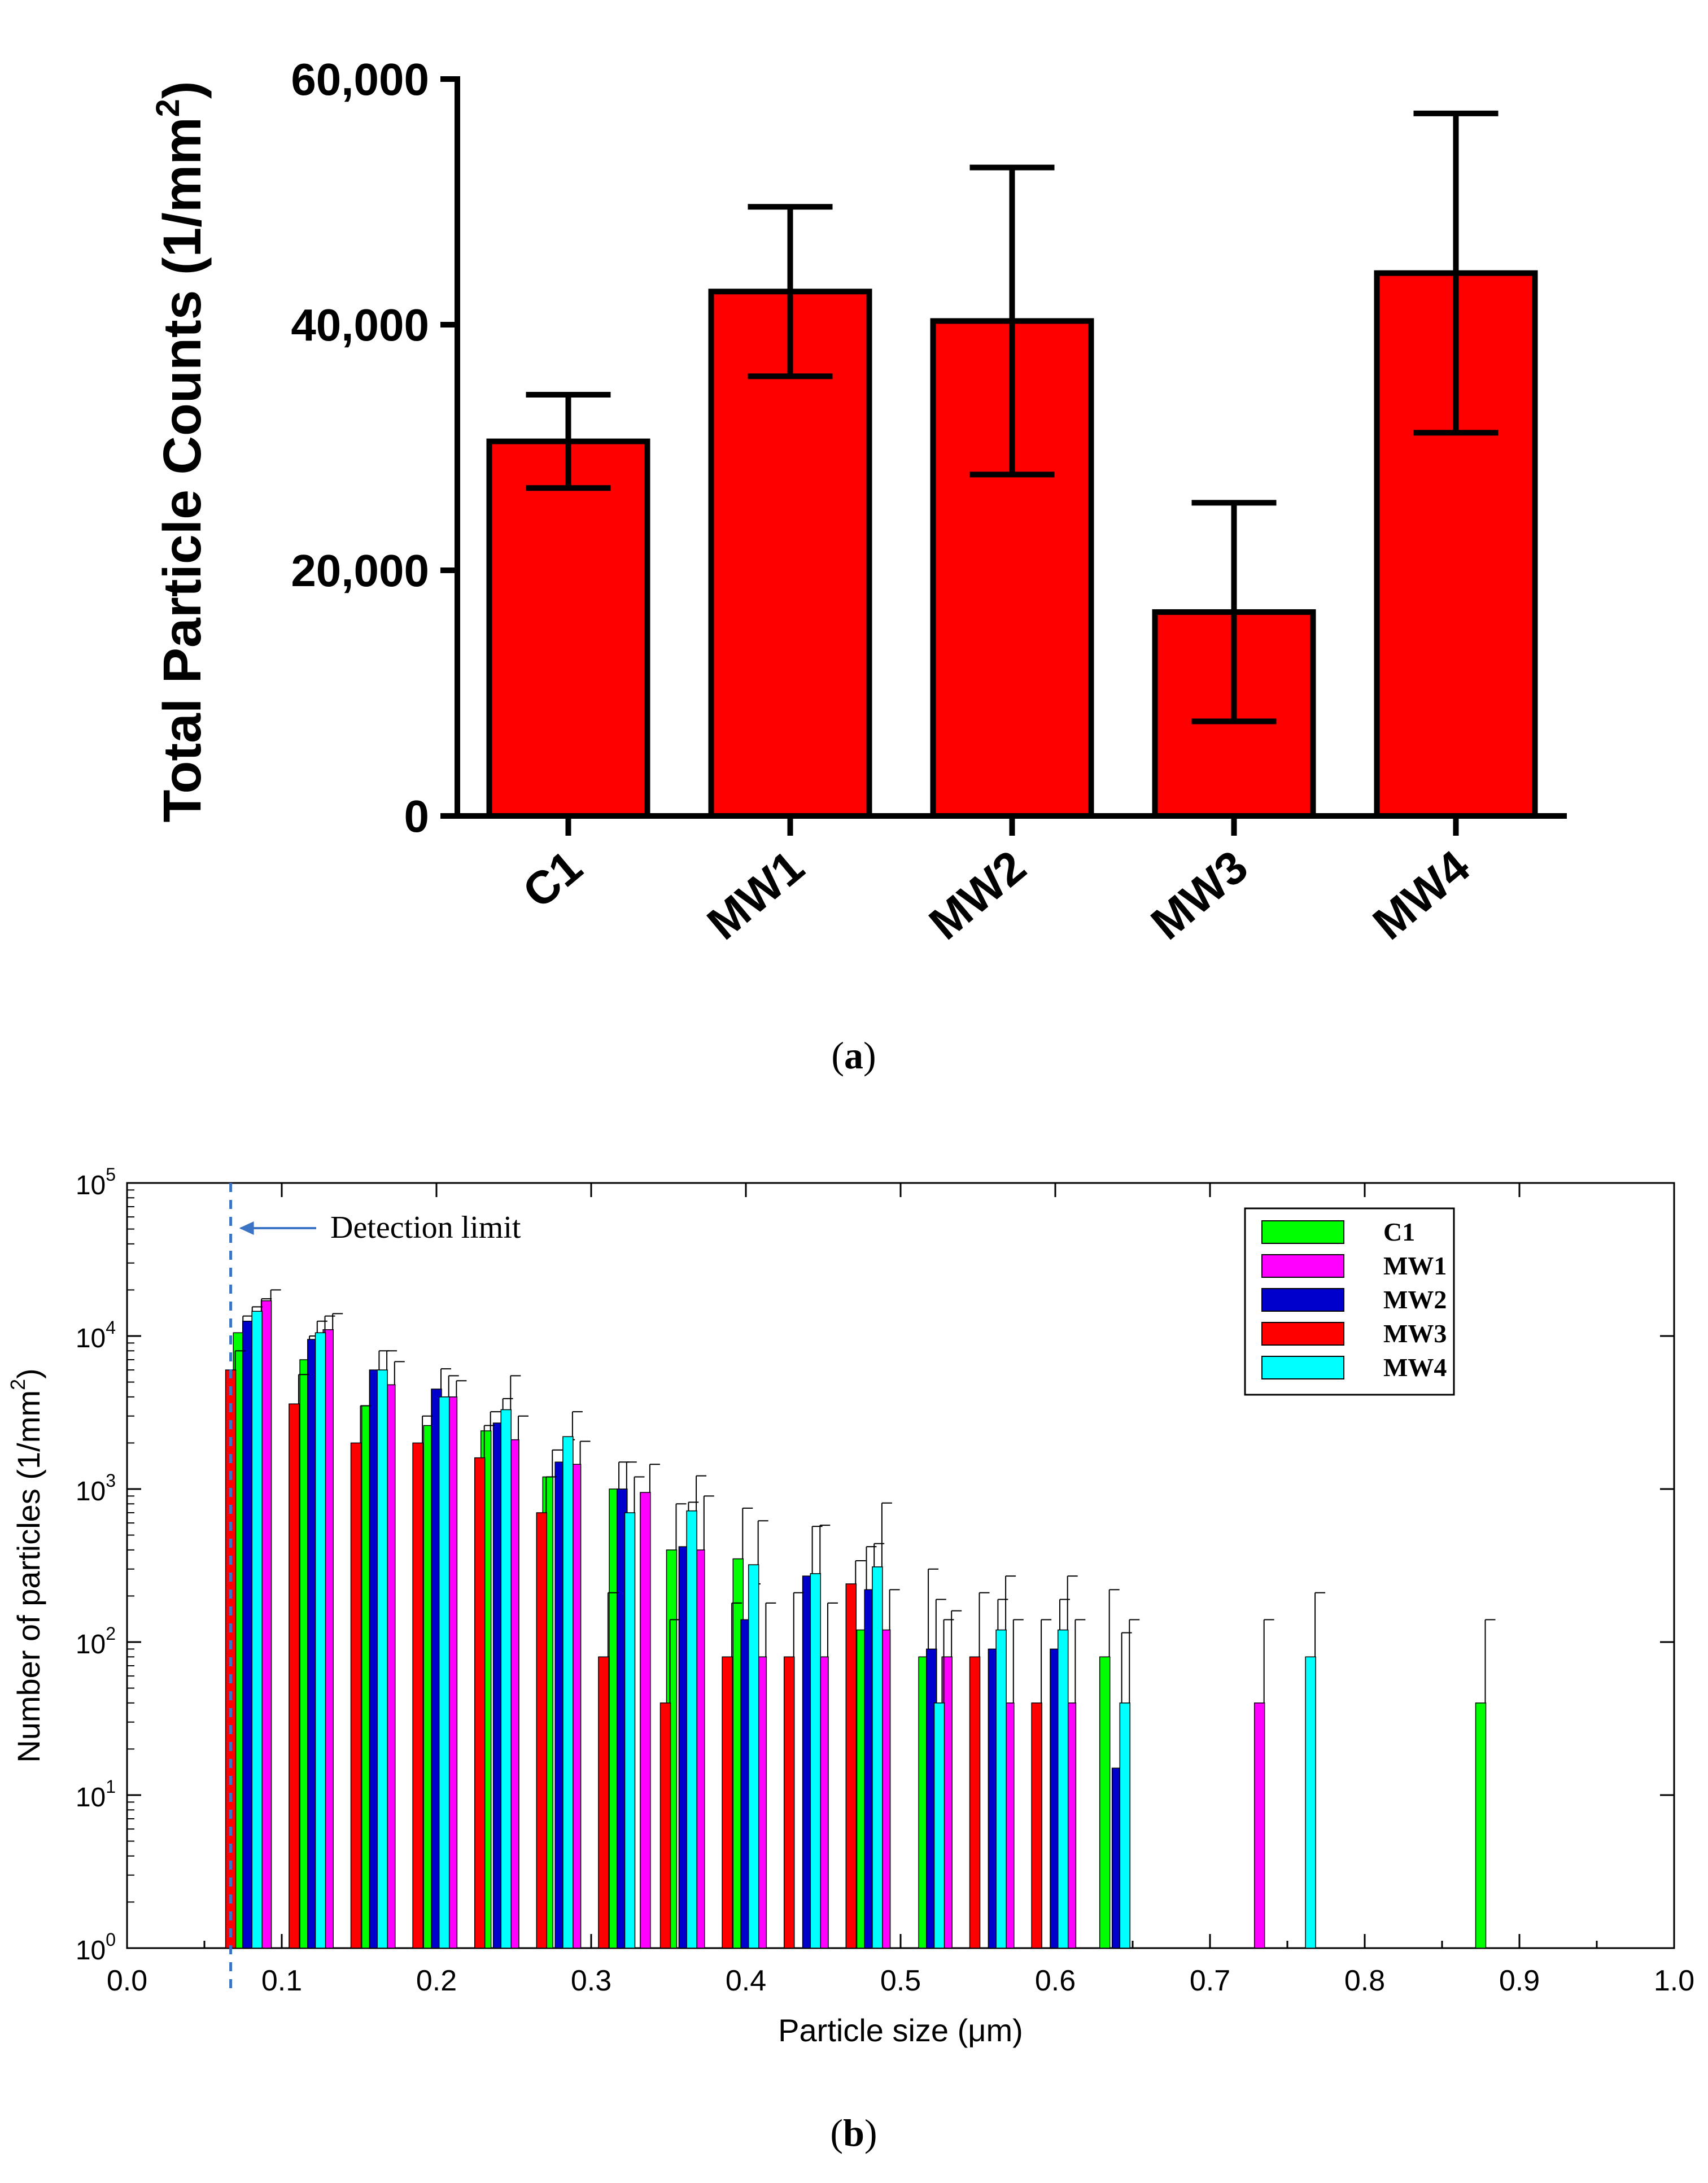 The image size is (1708, 2183). What do you see at coordinates (417, 816) in the screenshot?
I see `y-tick-label: 0` at bounding box center [417, 816].